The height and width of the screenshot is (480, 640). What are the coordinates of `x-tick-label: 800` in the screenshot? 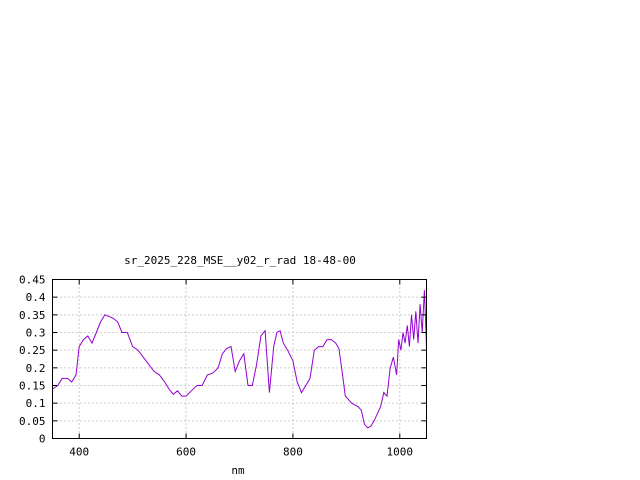 It's located at (293, 452).